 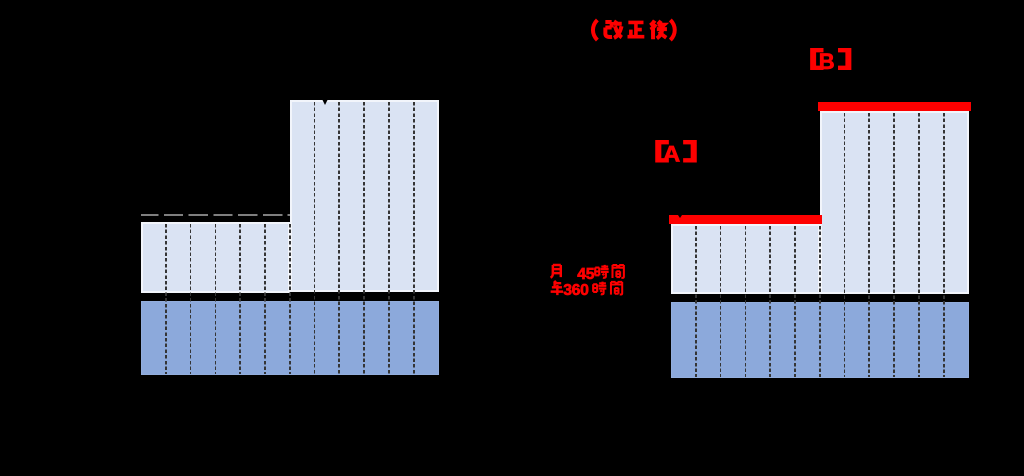 I want to click on svg-text: A, so click(x=672, y=154).